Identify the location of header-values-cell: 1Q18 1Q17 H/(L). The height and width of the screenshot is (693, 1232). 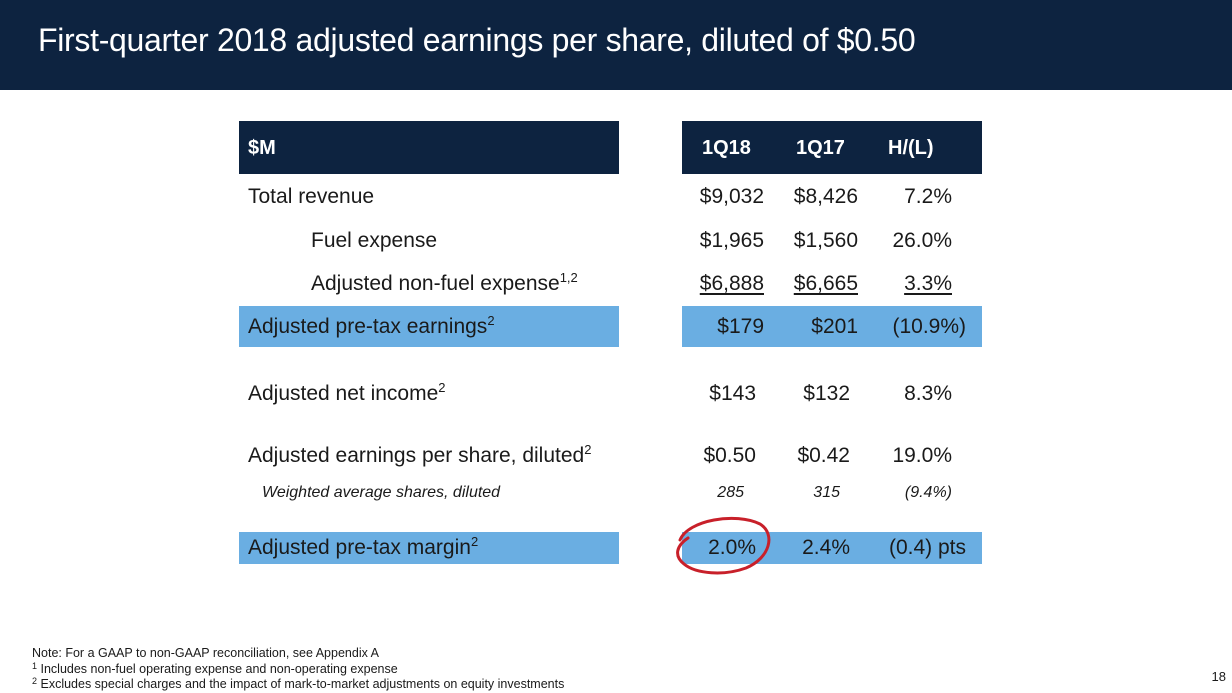
(832, 147).